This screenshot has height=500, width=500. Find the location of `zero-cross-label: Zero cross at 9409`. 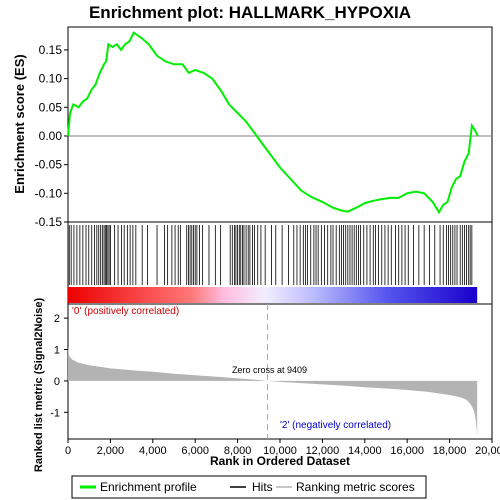

zero-cross-label: Zero cross at 9409 is located at coordinates (269, 370).